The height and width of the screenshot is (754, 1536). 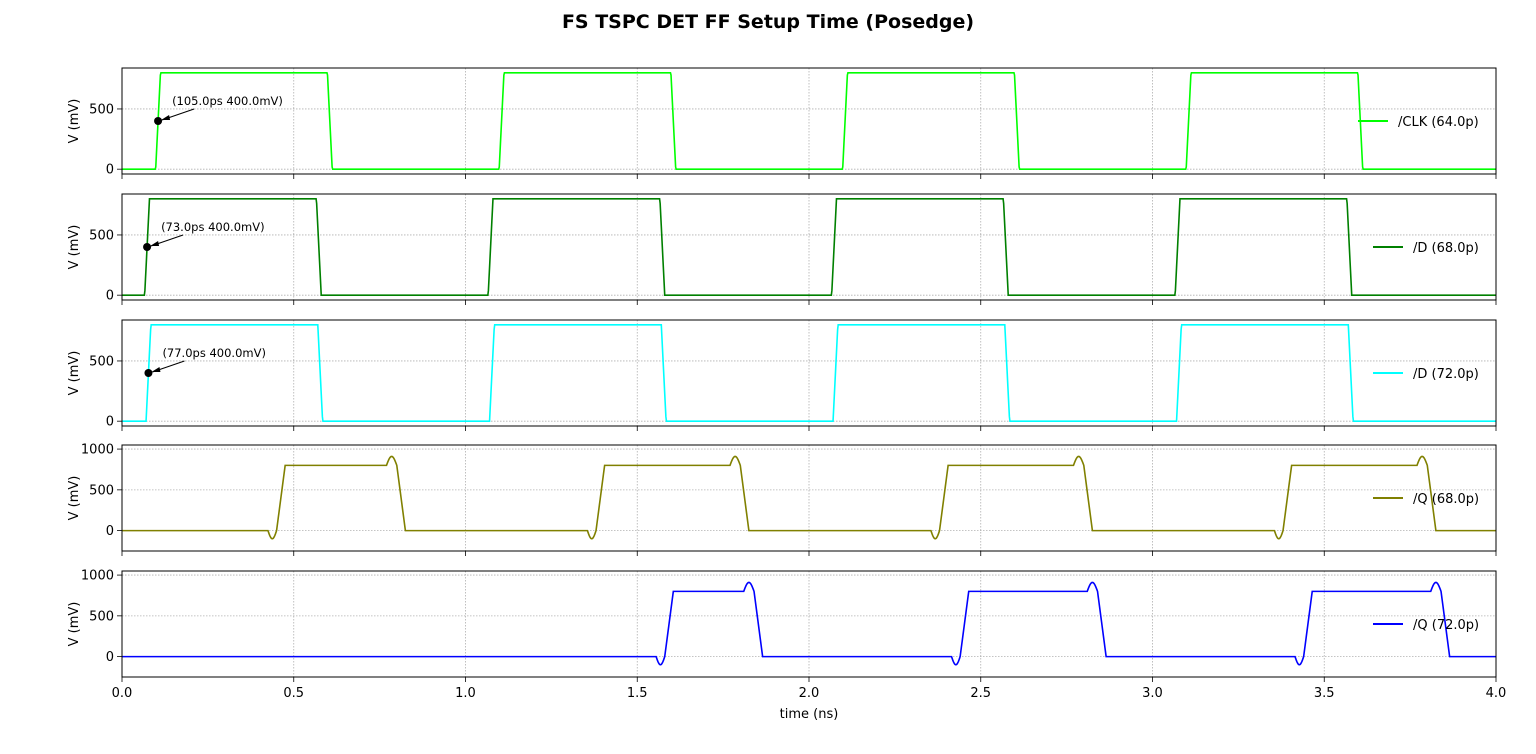 I want to click on subplot-1: 0 500 V (mV) (105.0ps 400.0mV) /CLK (64.0p), so click(x=782, y=123).